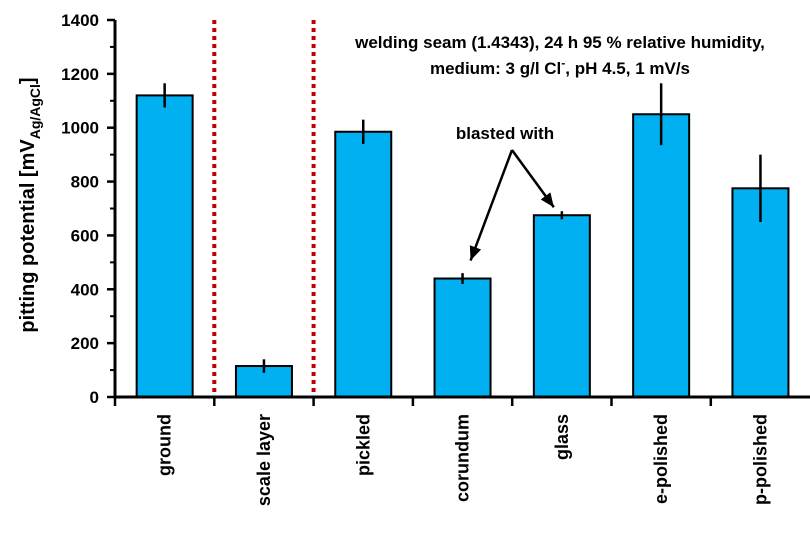 This screenshot has width=810, height=536. I want to click on arrowhead-glass, so click(547, 200).